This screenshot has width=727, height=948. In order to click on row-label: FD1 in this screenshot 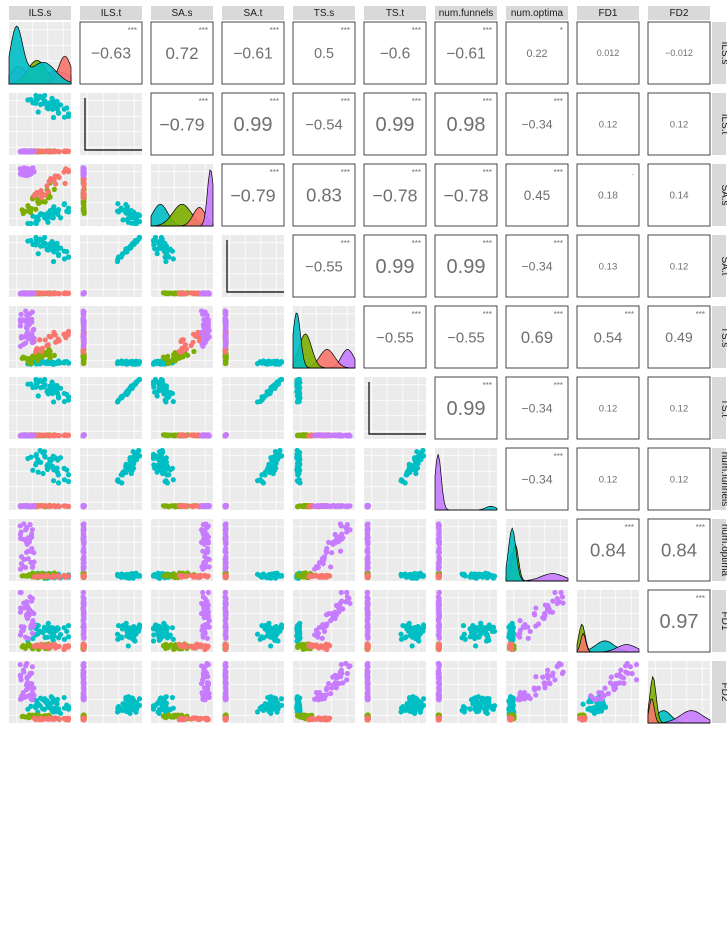, I will do `click(723, 621)`.